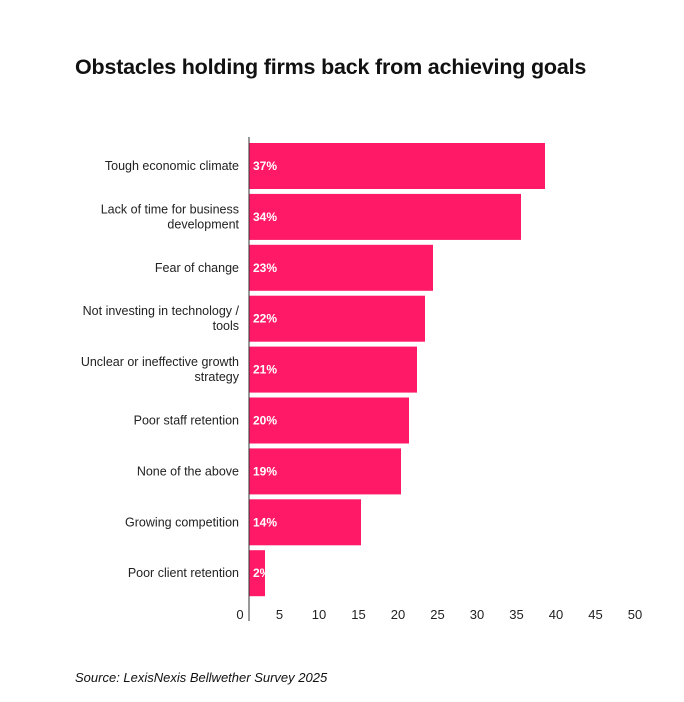 This screenshot has height=702, width=684. What do you see at coordinates (265, 522) in the screenshot?
I see `data-label: 14%` at bounding box center [265, 522].